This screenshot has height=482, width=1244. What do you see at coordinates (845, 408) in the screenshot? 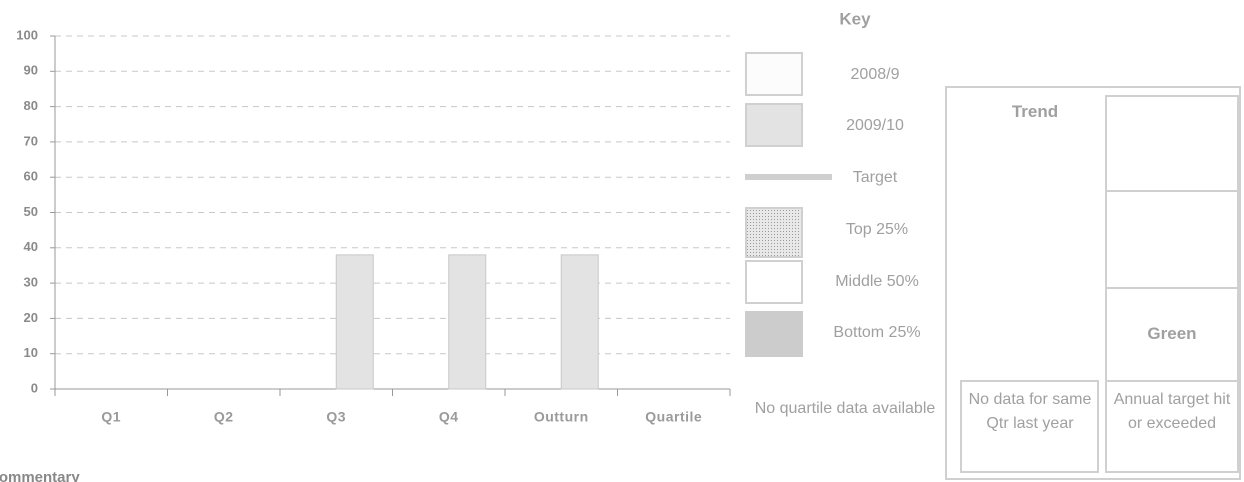
I see `quartile-note: No quartile data available` at bounding box center [845, 408].